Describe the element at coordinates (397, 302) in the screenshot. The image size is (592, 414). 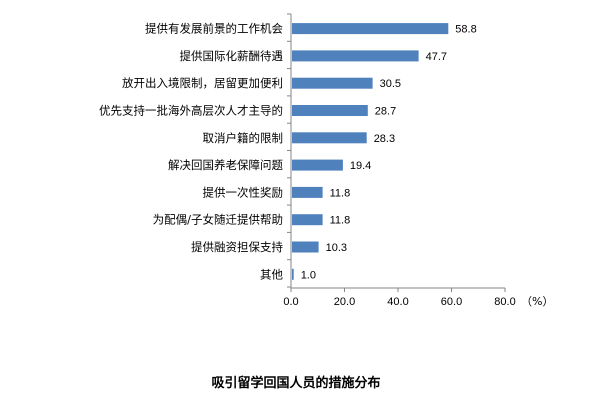
I see `x-tick-label: 40.0` at that location.